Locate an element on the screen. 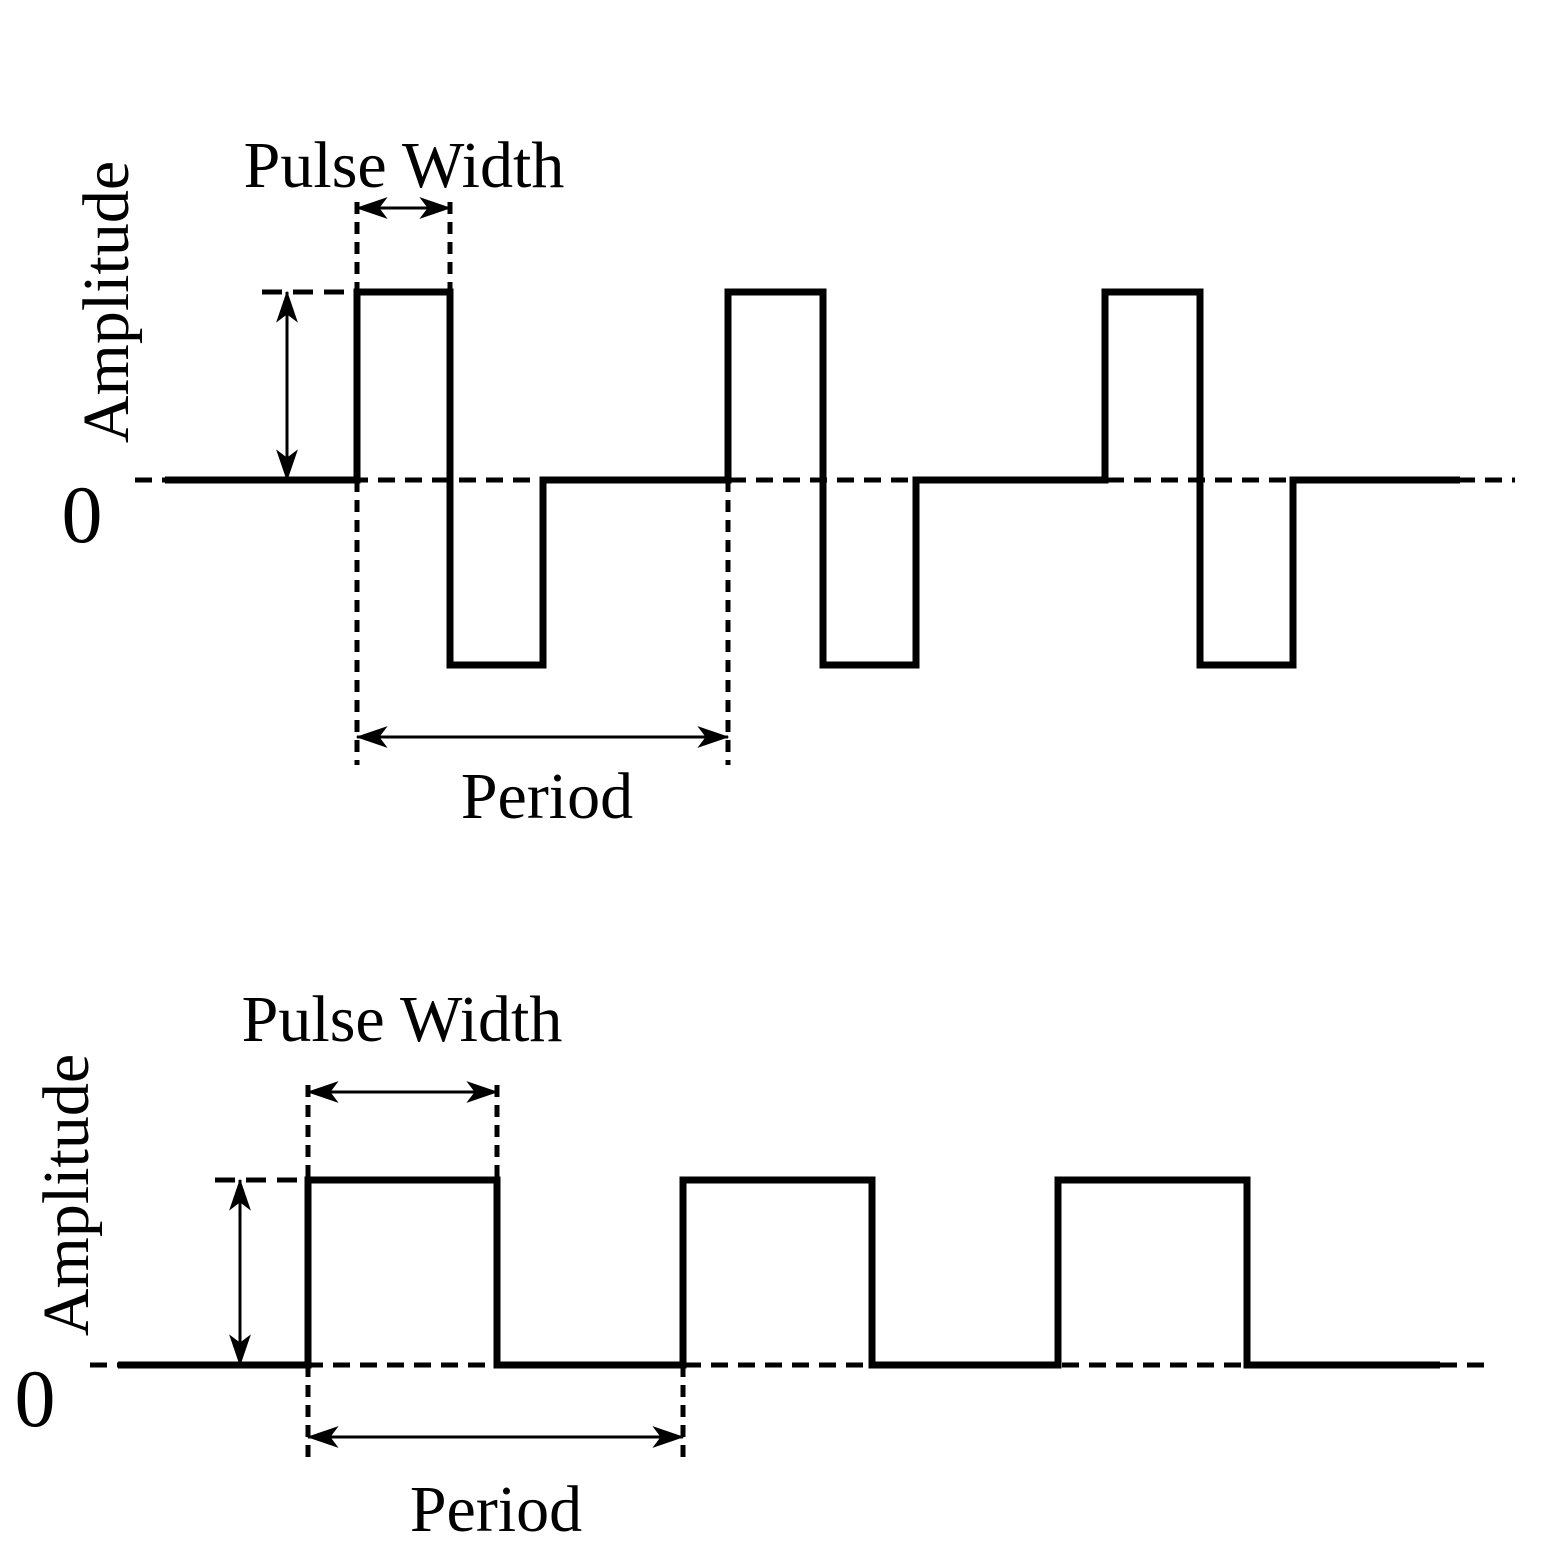 This screenshot has width=1549, height=1553. top-amplitude-label: Amplitude is located at coordinates (106, 302).